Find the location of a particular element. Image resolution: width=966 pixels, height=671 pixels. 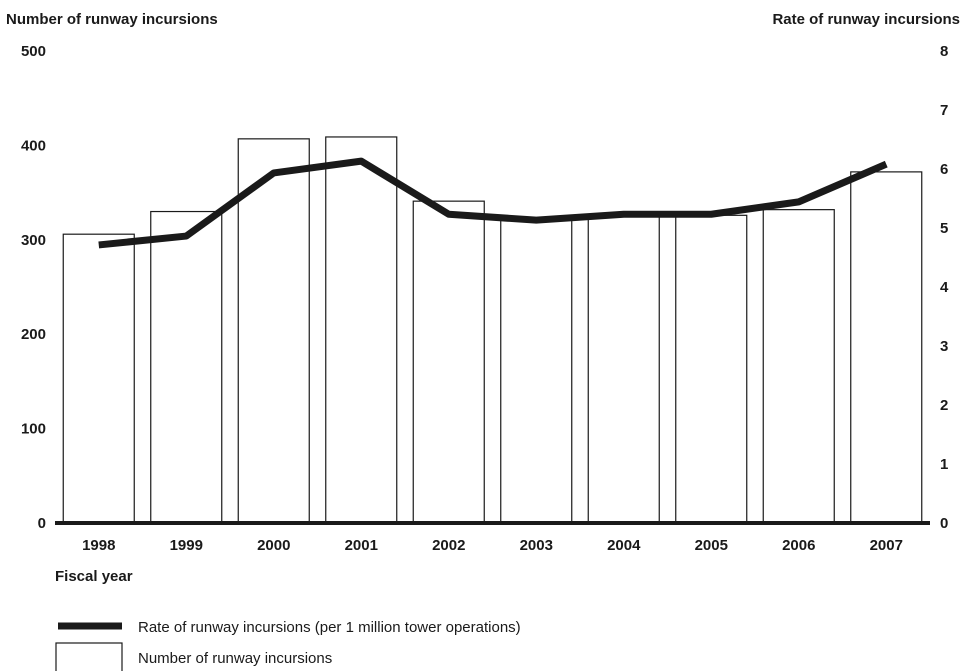

y2-tick-label: 0 is located at coordinates (944, 523).